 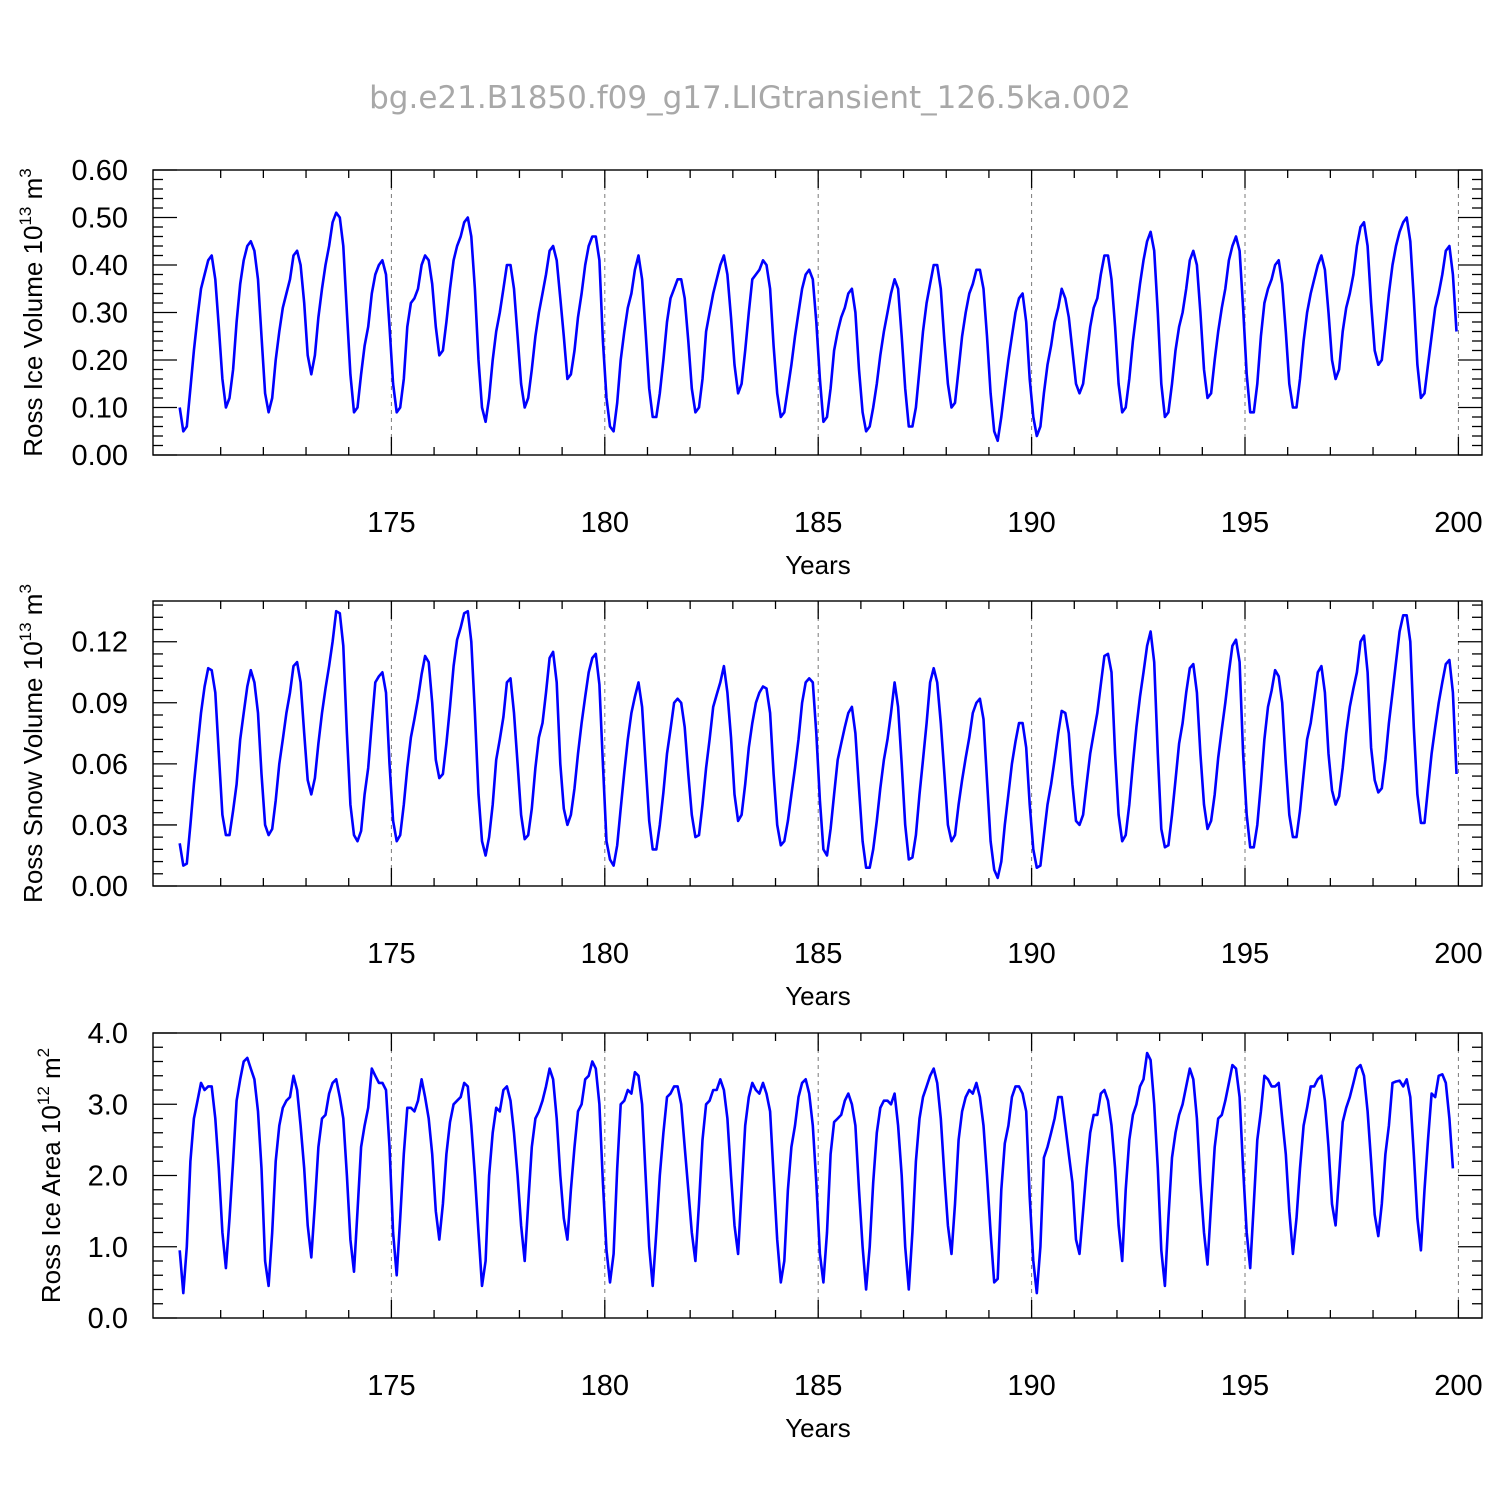 I want to click on y-axis-label: Ross Ice Area 1012 m2, so click(x=50, y=1175).